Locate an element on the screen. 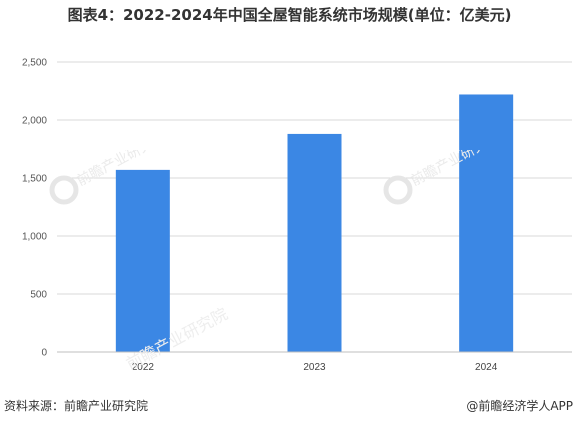 Image resolution: width=579 pixels, height=424 pixels. chart-title: 图表4：2022-2024年中国全屋智能系统市场规模(单位：亿美元) is located at coordinates (289, 15).